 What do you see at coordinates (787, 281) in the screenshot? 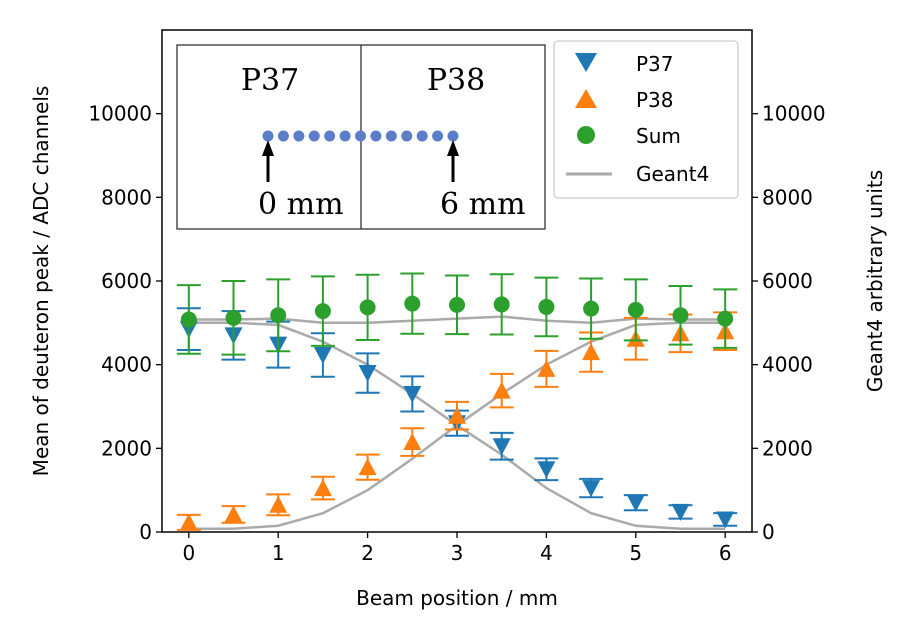
I see `y-tick-label-right: 6000` at bounding box center [787, 281].